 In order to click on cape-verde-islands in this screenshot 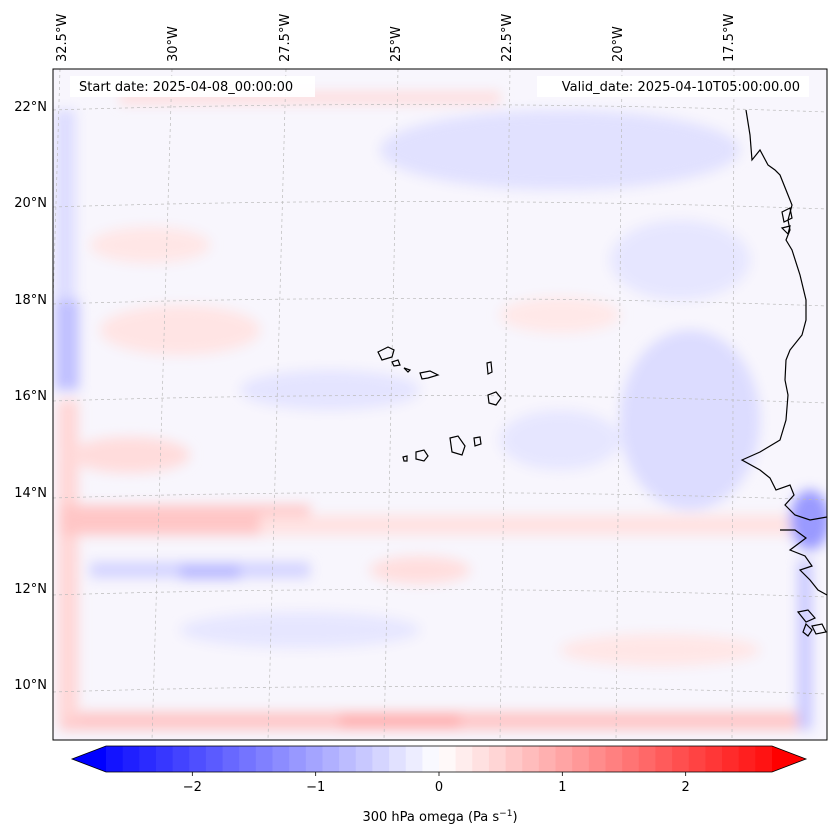, I will do `click(439, 404)`.